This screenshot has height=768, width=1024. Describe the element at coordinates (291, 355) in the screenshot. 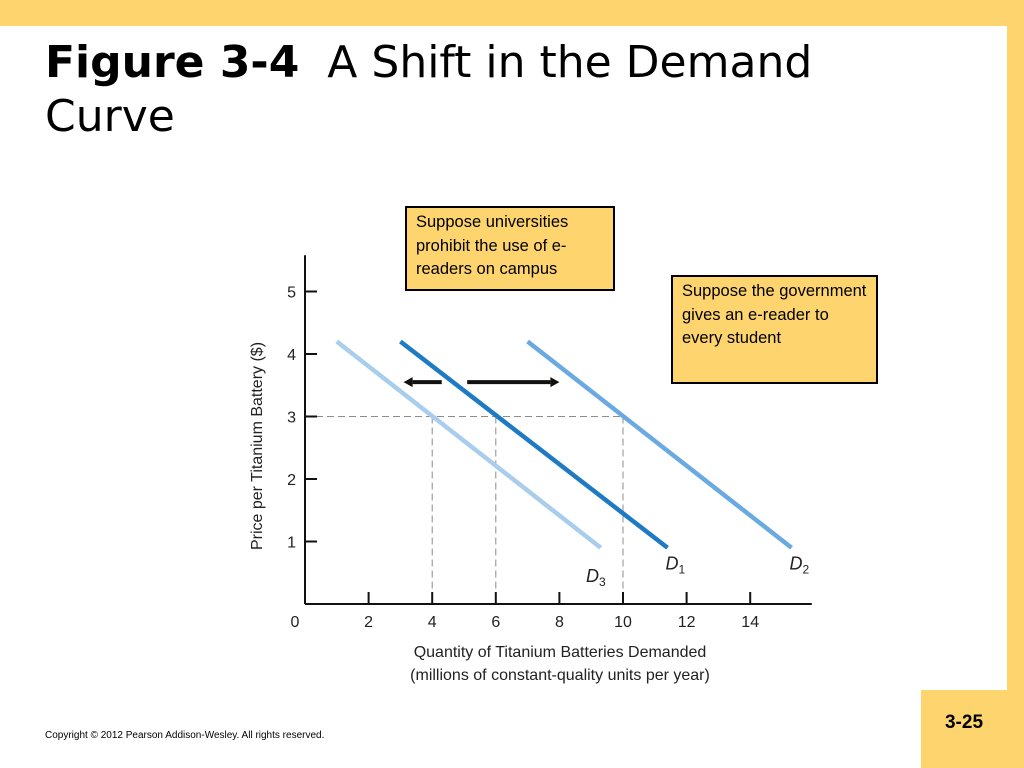

I see `y-tick-label-4: 4` at that location.